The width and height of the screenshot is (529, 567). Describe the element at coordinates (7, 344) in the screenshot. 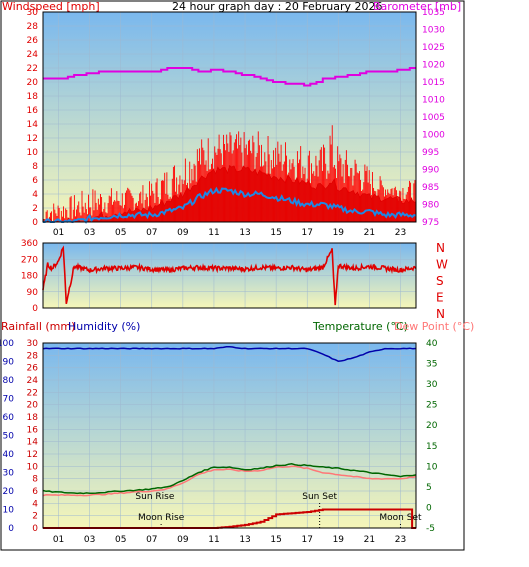

I see `humidity-tick: 100` at that location.